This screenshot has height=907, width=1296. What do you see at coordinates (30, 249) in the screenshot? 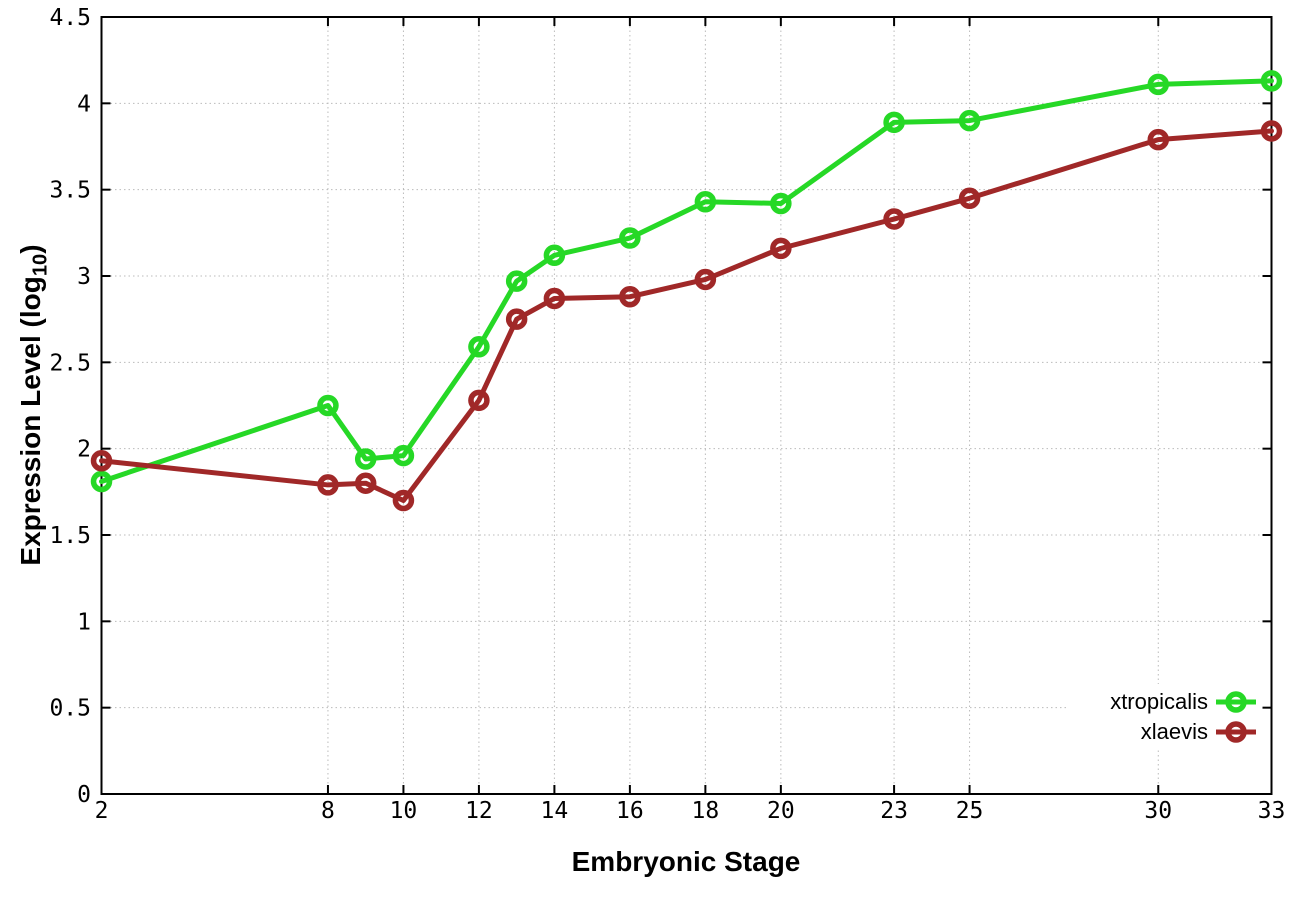
I see `y-axis-title-suffix: )` at bounding box center [30, 249].